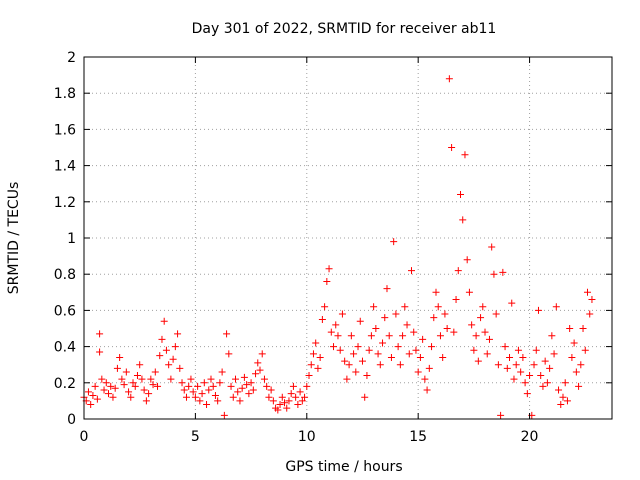 Image resolution: width=640 pixels, height=480 pixels. Describe the element at coordinates (65, 275) in the screenshot. I see `y-tick-label: 0.8` at that location.